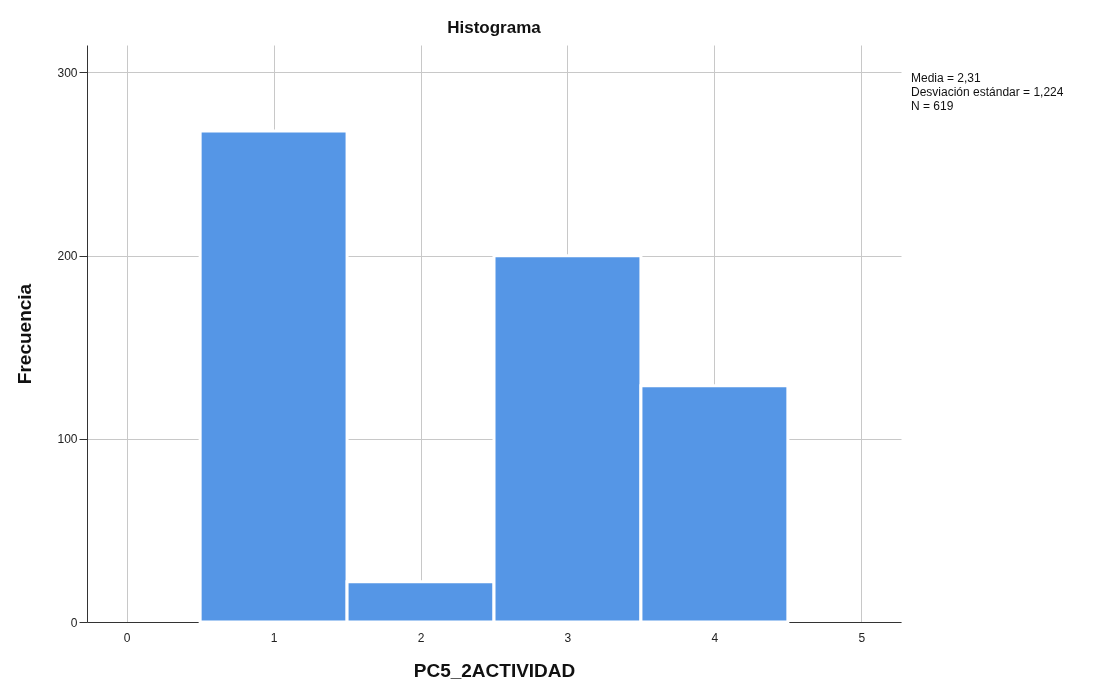  What do you see at coordinates (67, 439) in the screenshot?
I see `y-tick-label: 100` at bounding box center [67, 439].